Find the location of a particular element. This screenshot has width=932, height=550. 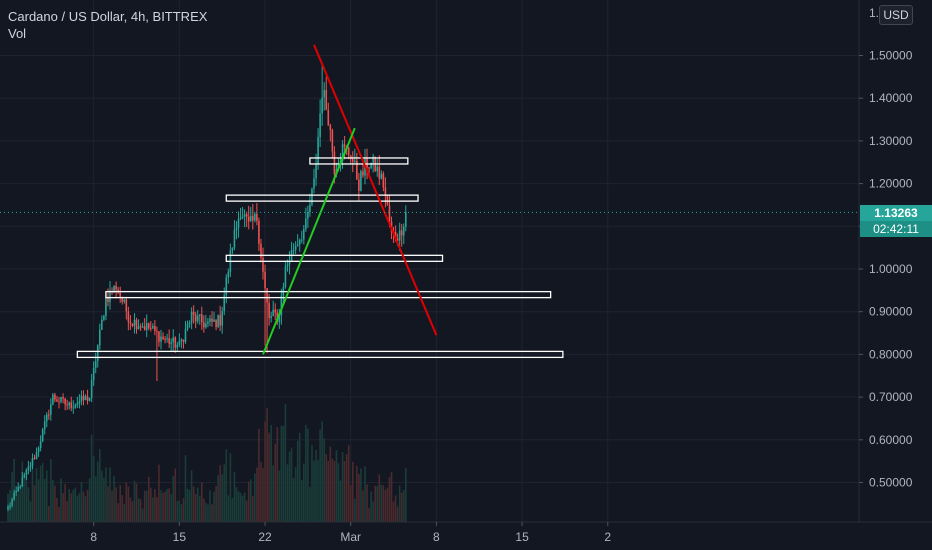

descending-trendline is located at coordinates (375, 190).